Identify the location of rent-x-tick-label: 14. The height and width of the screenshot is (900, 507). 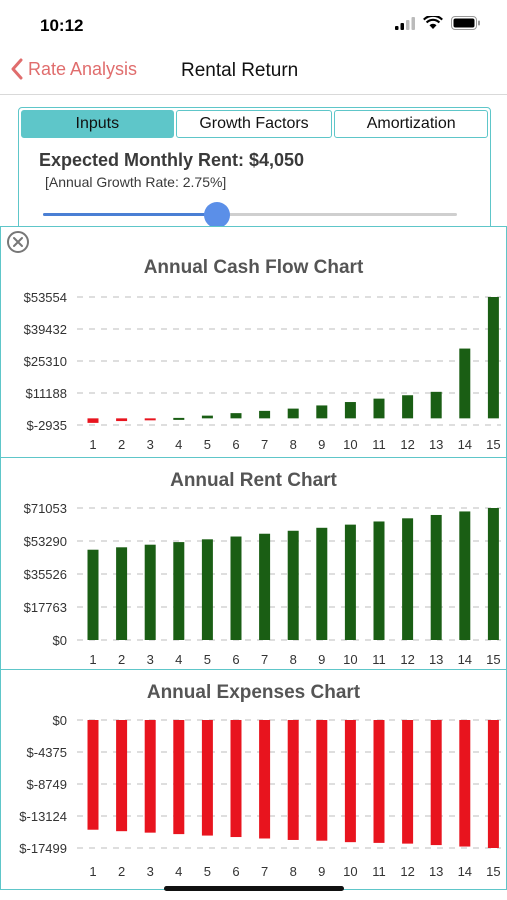
(465, 659).